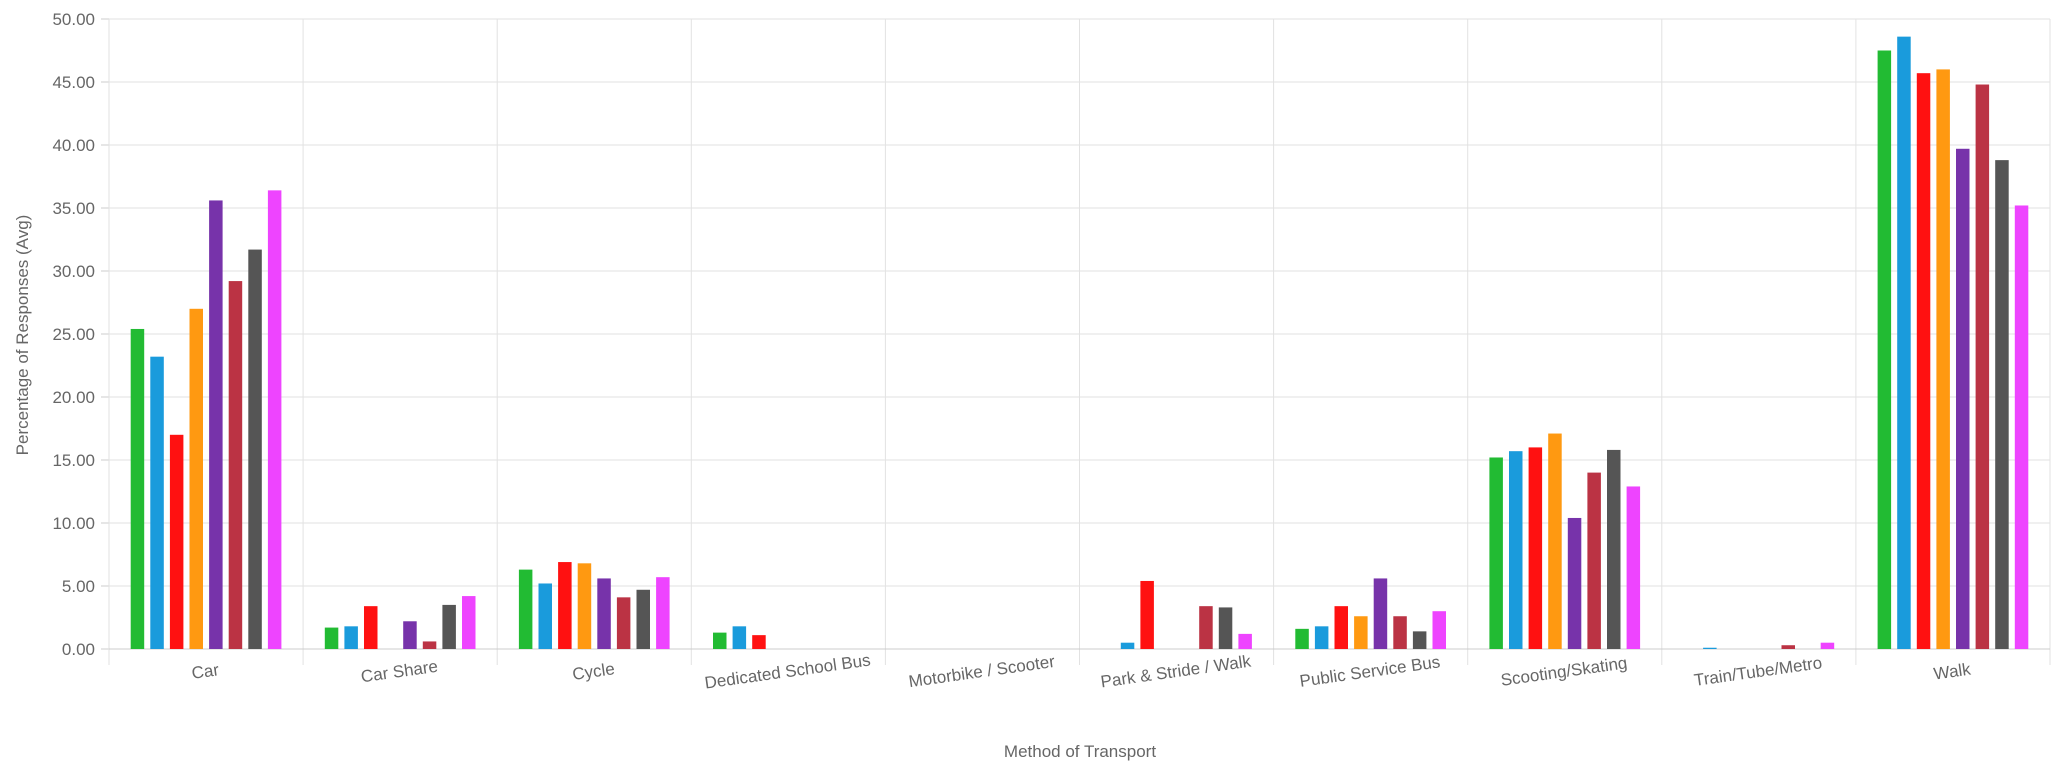 The image size is (2063, 762). Describe the element at coordinates (1175, 672) in the screenshot. I see `x-tick-label: Park & Stride / Walk` at that location.